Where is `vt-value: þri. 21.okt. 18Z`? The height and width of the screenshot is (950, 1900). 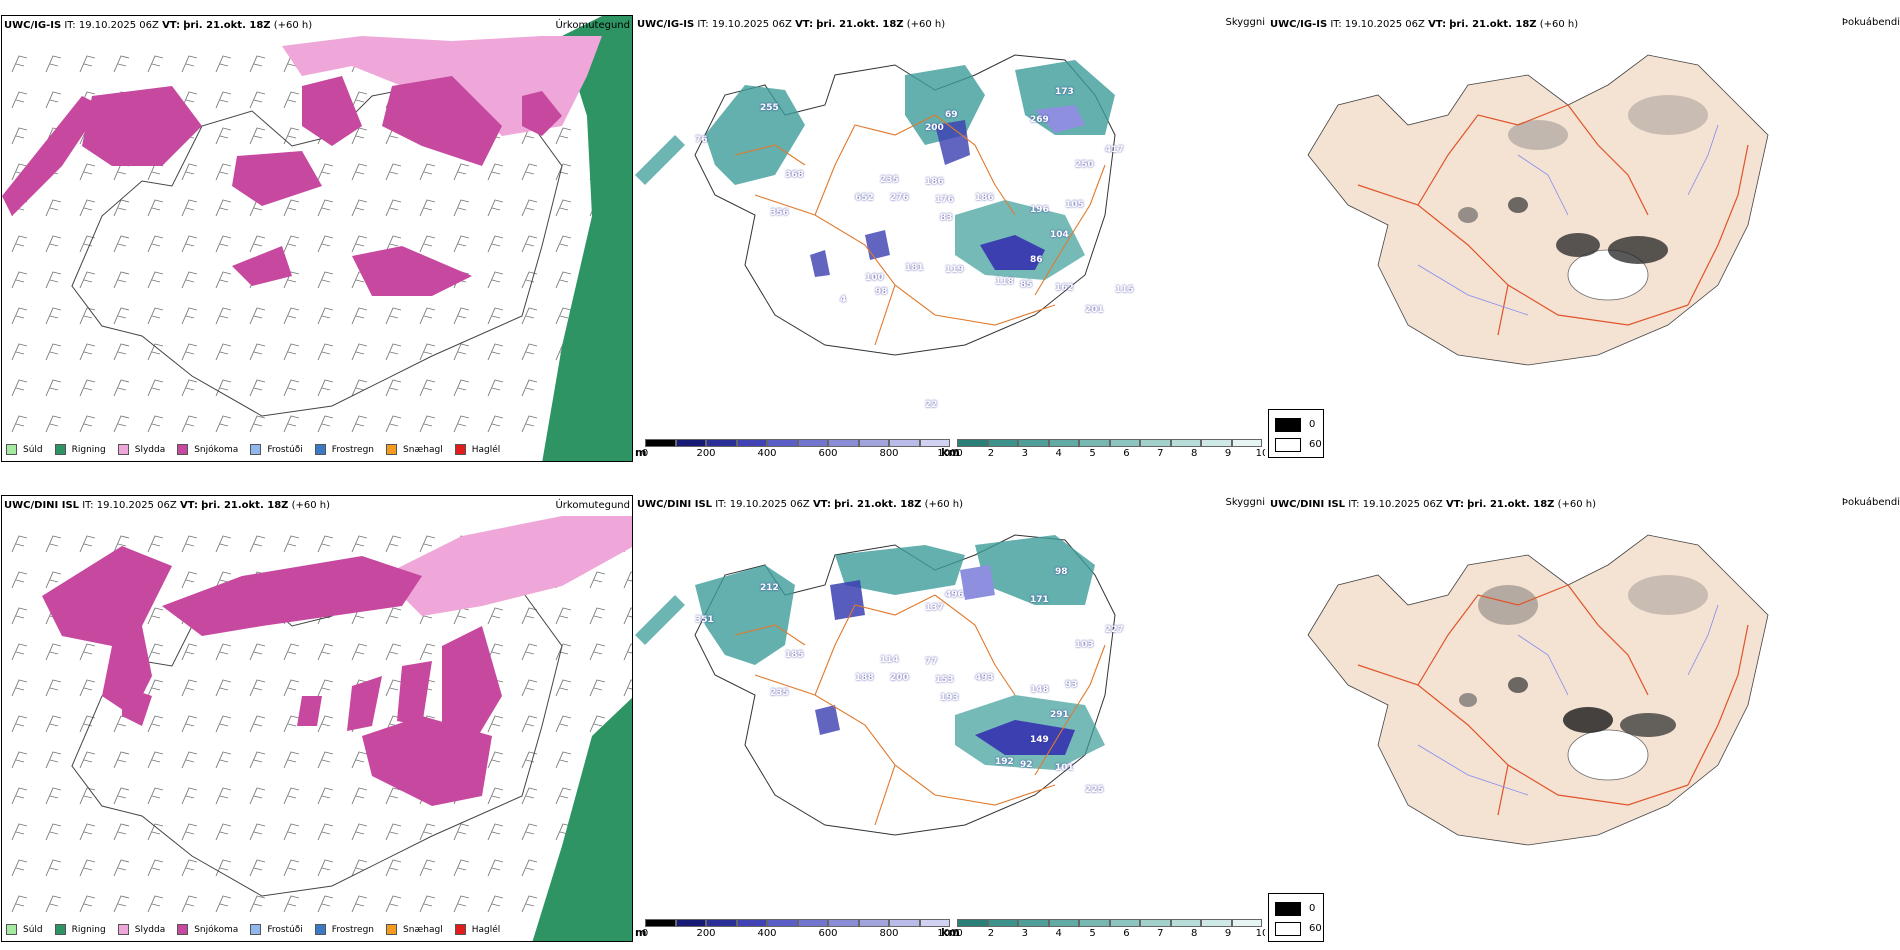
vt-value: þri. 21.okt. 18Z is located at coordinates (227, 25).